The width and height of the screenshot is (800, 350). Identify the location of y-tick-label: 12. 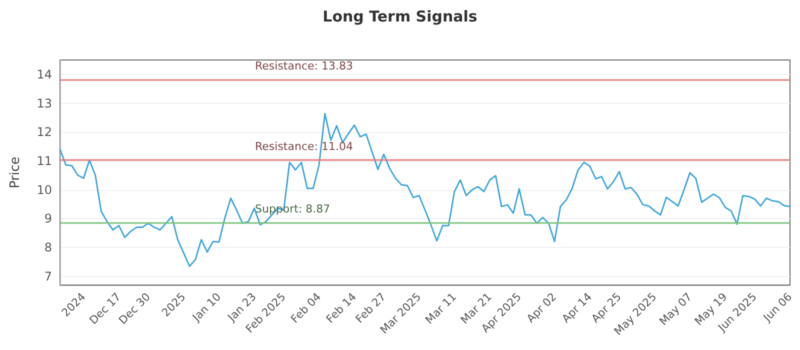
(44, 132).